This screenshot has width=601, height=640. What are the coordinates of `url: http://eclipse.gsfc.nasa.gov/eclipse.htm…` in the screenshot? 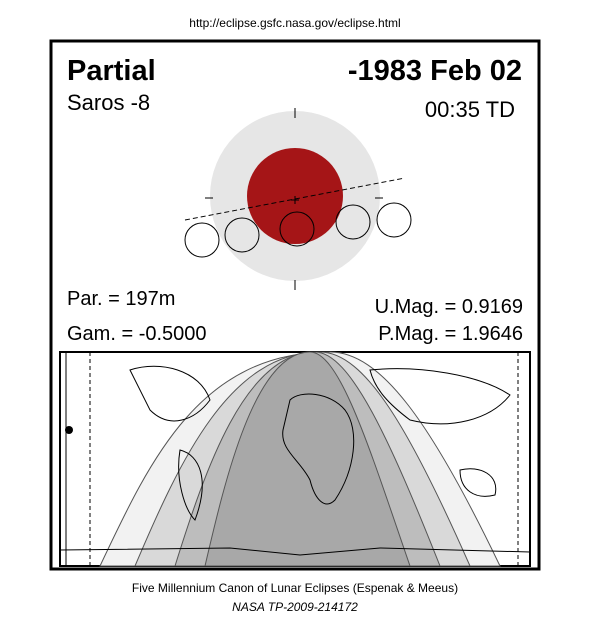 It's located at (294, 23).